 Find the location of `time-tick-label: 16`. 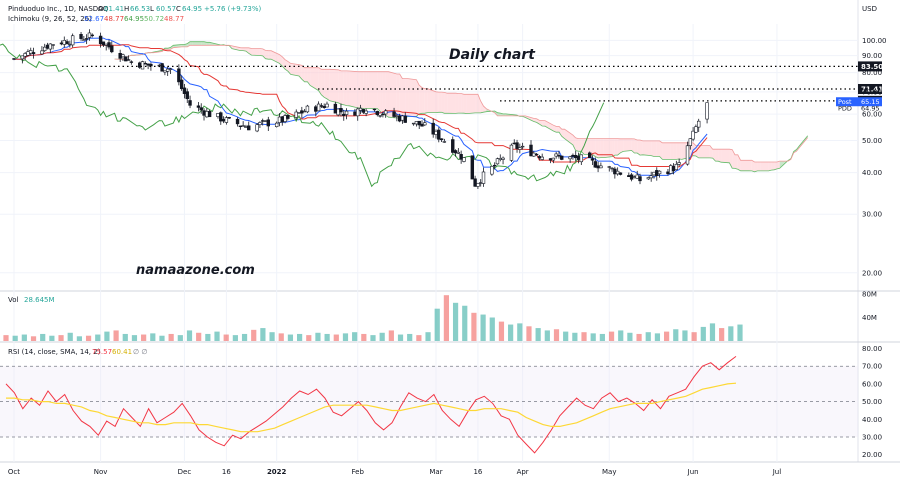

time-tick-label: 16 is located at coordinates (477, 472).